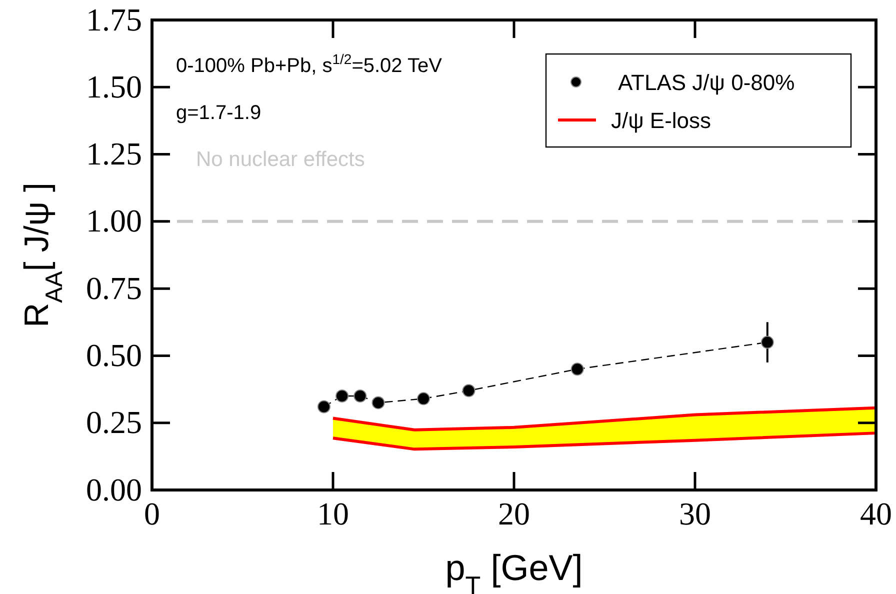  What do you see at coordinates (114, 422) in the screenshot?
I see `y-tick-label: 0.25` at bounding box center [114, 422].